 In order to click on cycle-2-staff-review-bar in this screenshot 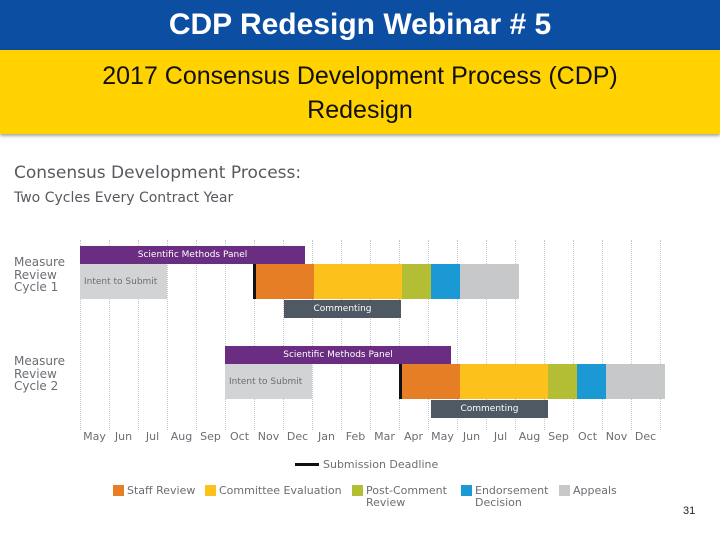, I will do `click(430, 381)`.